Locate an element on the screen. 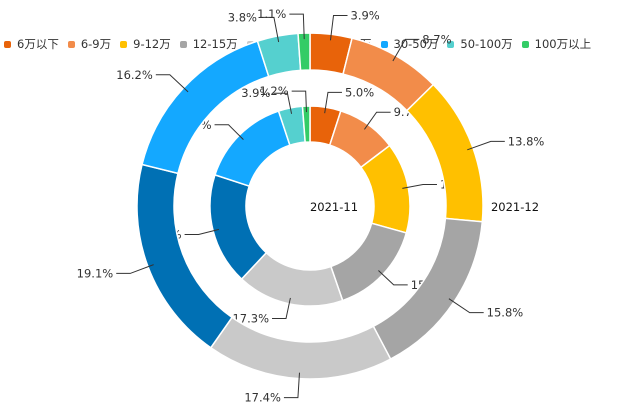 This screenshot has height=413, width=620. legend-item: 9-12万 is located at coordinates (145, 44).